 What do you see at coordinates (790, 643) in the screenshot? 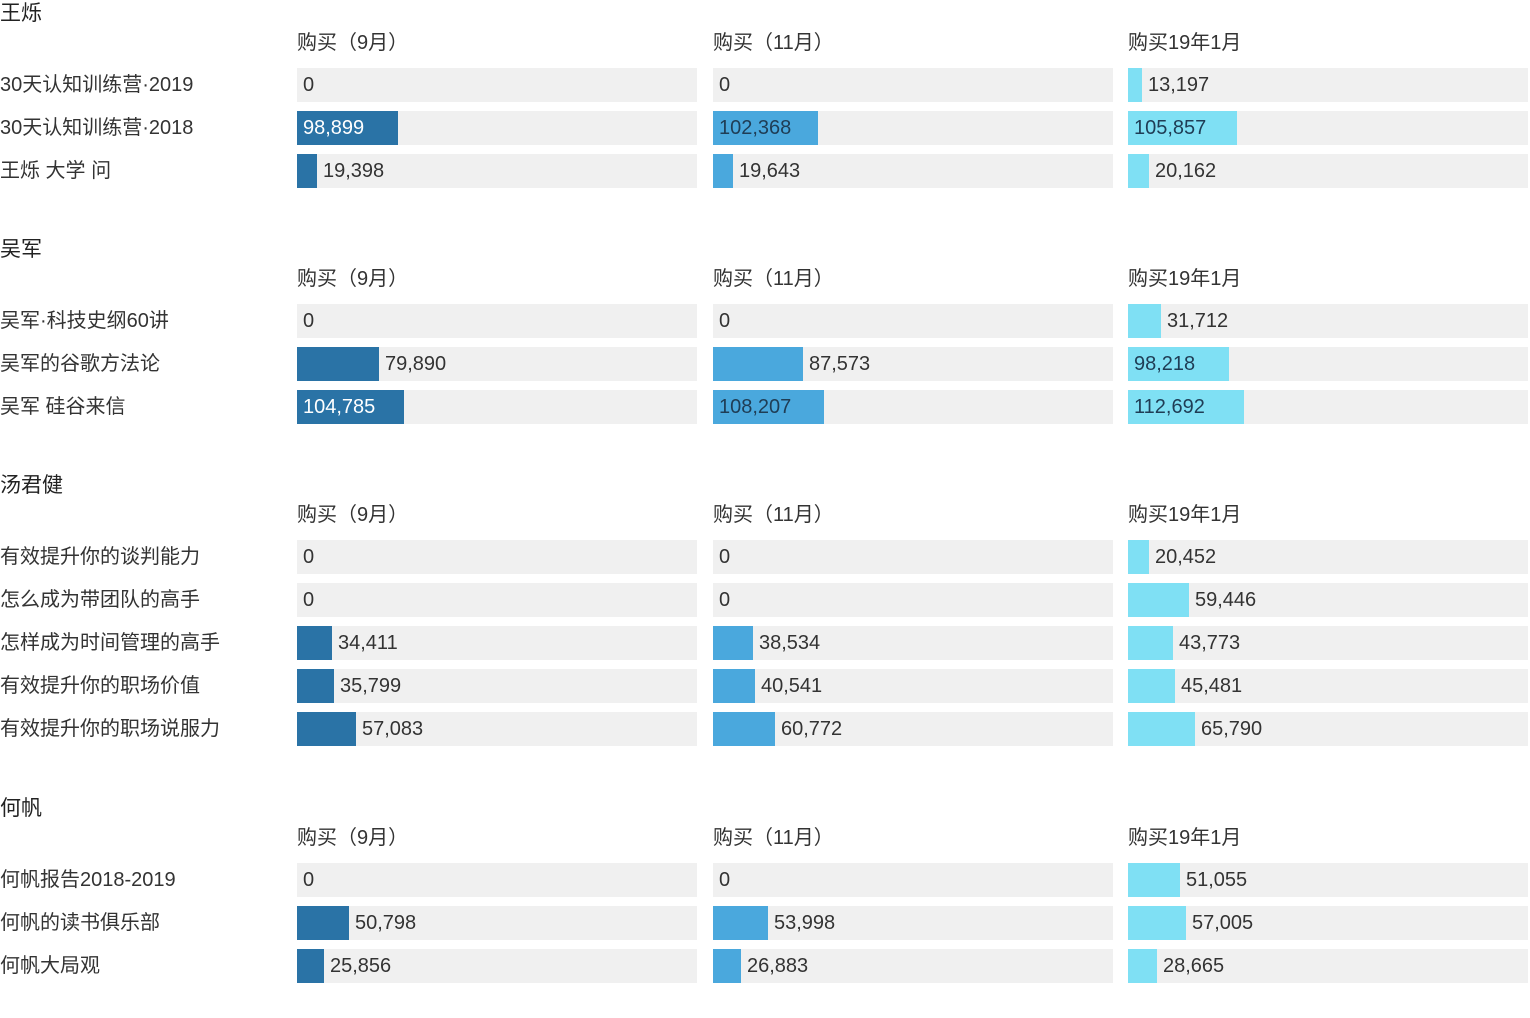
I see `data-label: 38,534` at bounding box center [790, 643].